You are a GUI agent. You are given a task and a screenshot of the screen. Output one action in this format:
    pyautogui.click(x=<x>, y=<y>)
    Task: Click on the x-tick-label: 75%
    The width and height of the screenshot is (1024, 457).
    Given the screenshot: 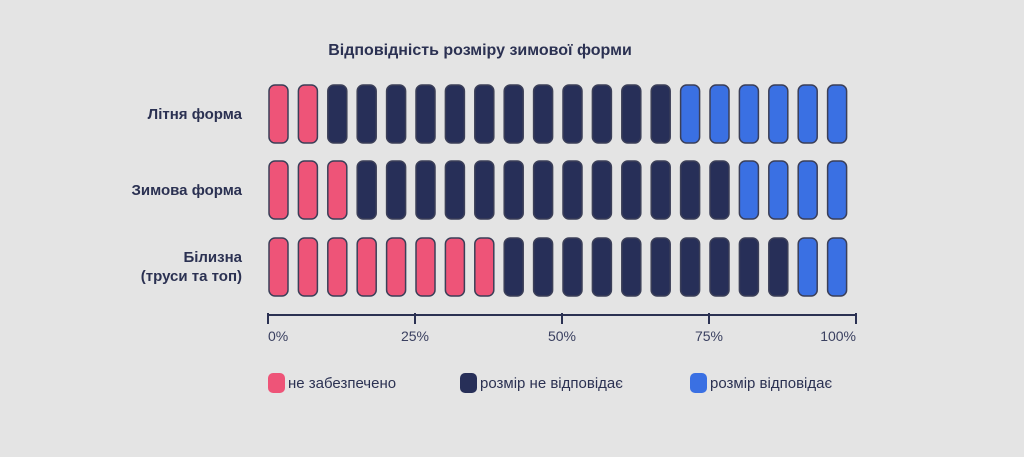 What is the action you would take?
    pyautogui.click(x=709, y=336)
    